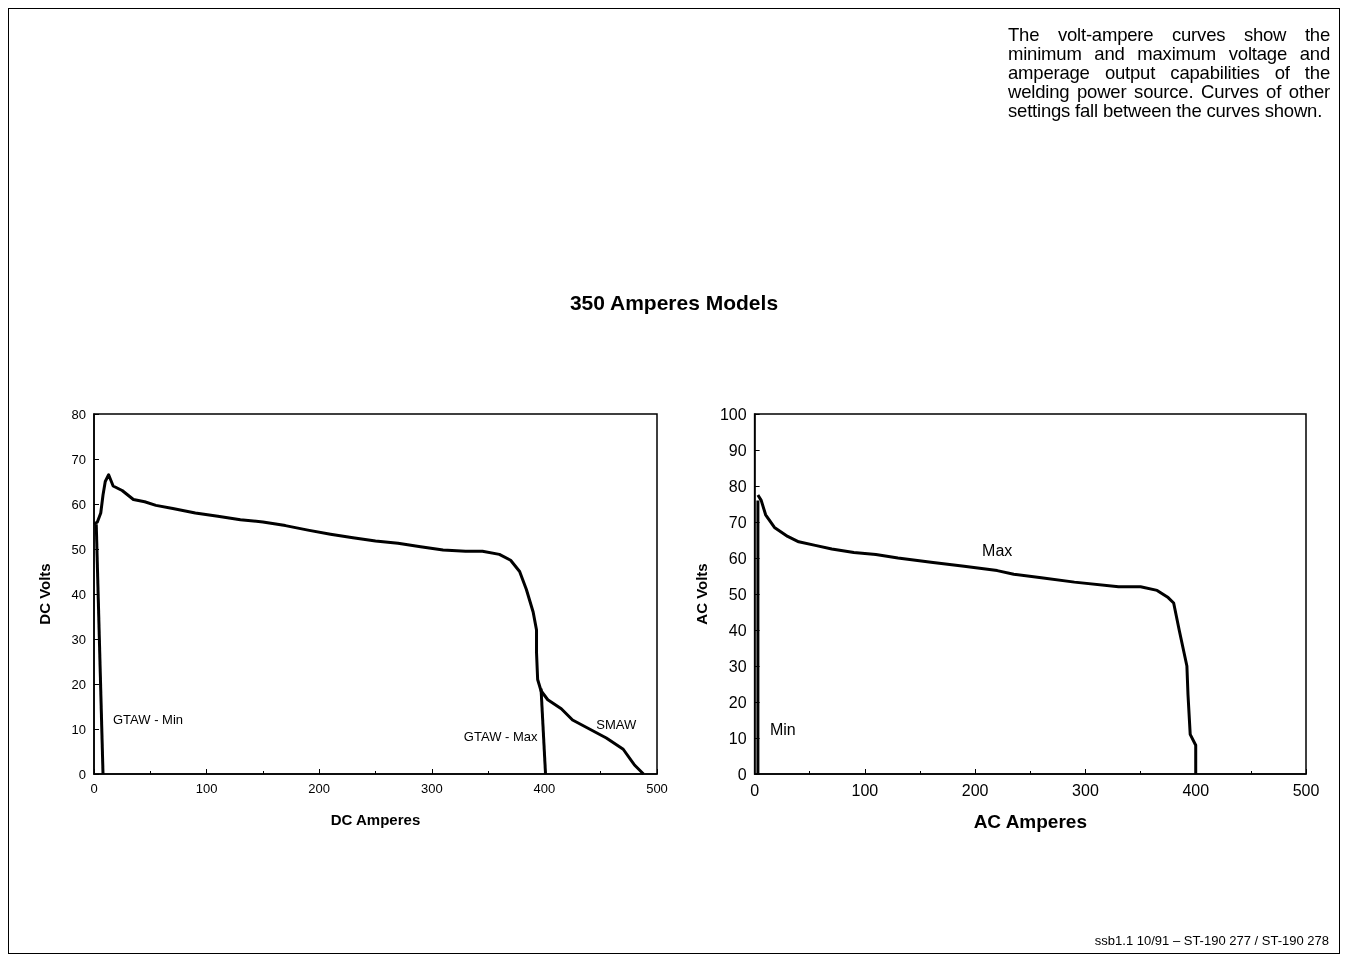 This screenshot has width=1348, height=962. What do you see at coordinates (701, 594) in the screenshot?
I see `y-axis-title: AC Volts` at bounding box center [701, 594].